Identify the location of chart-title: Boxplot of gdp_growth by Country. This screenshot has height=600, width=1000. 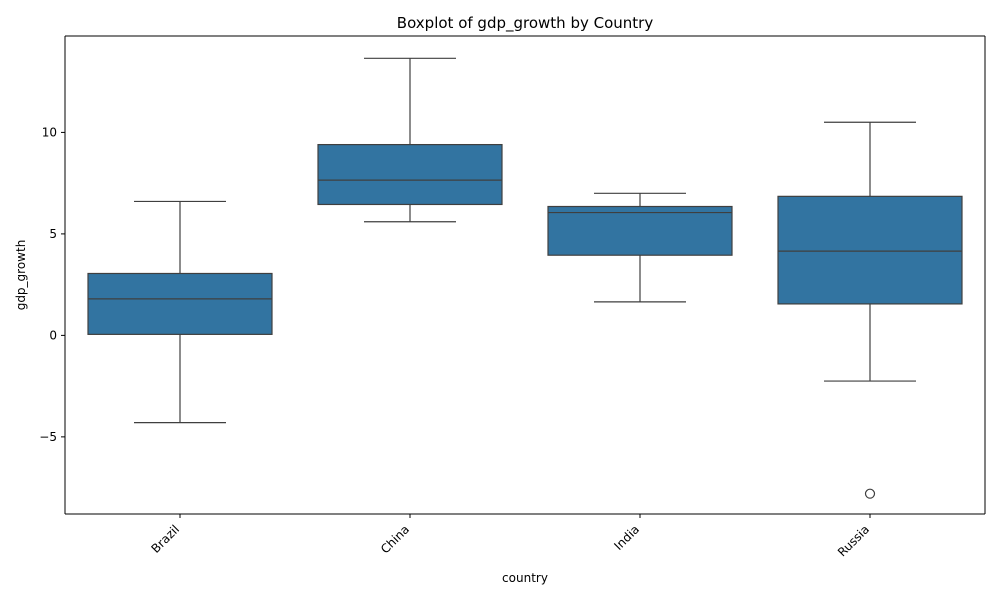
(525, 23).